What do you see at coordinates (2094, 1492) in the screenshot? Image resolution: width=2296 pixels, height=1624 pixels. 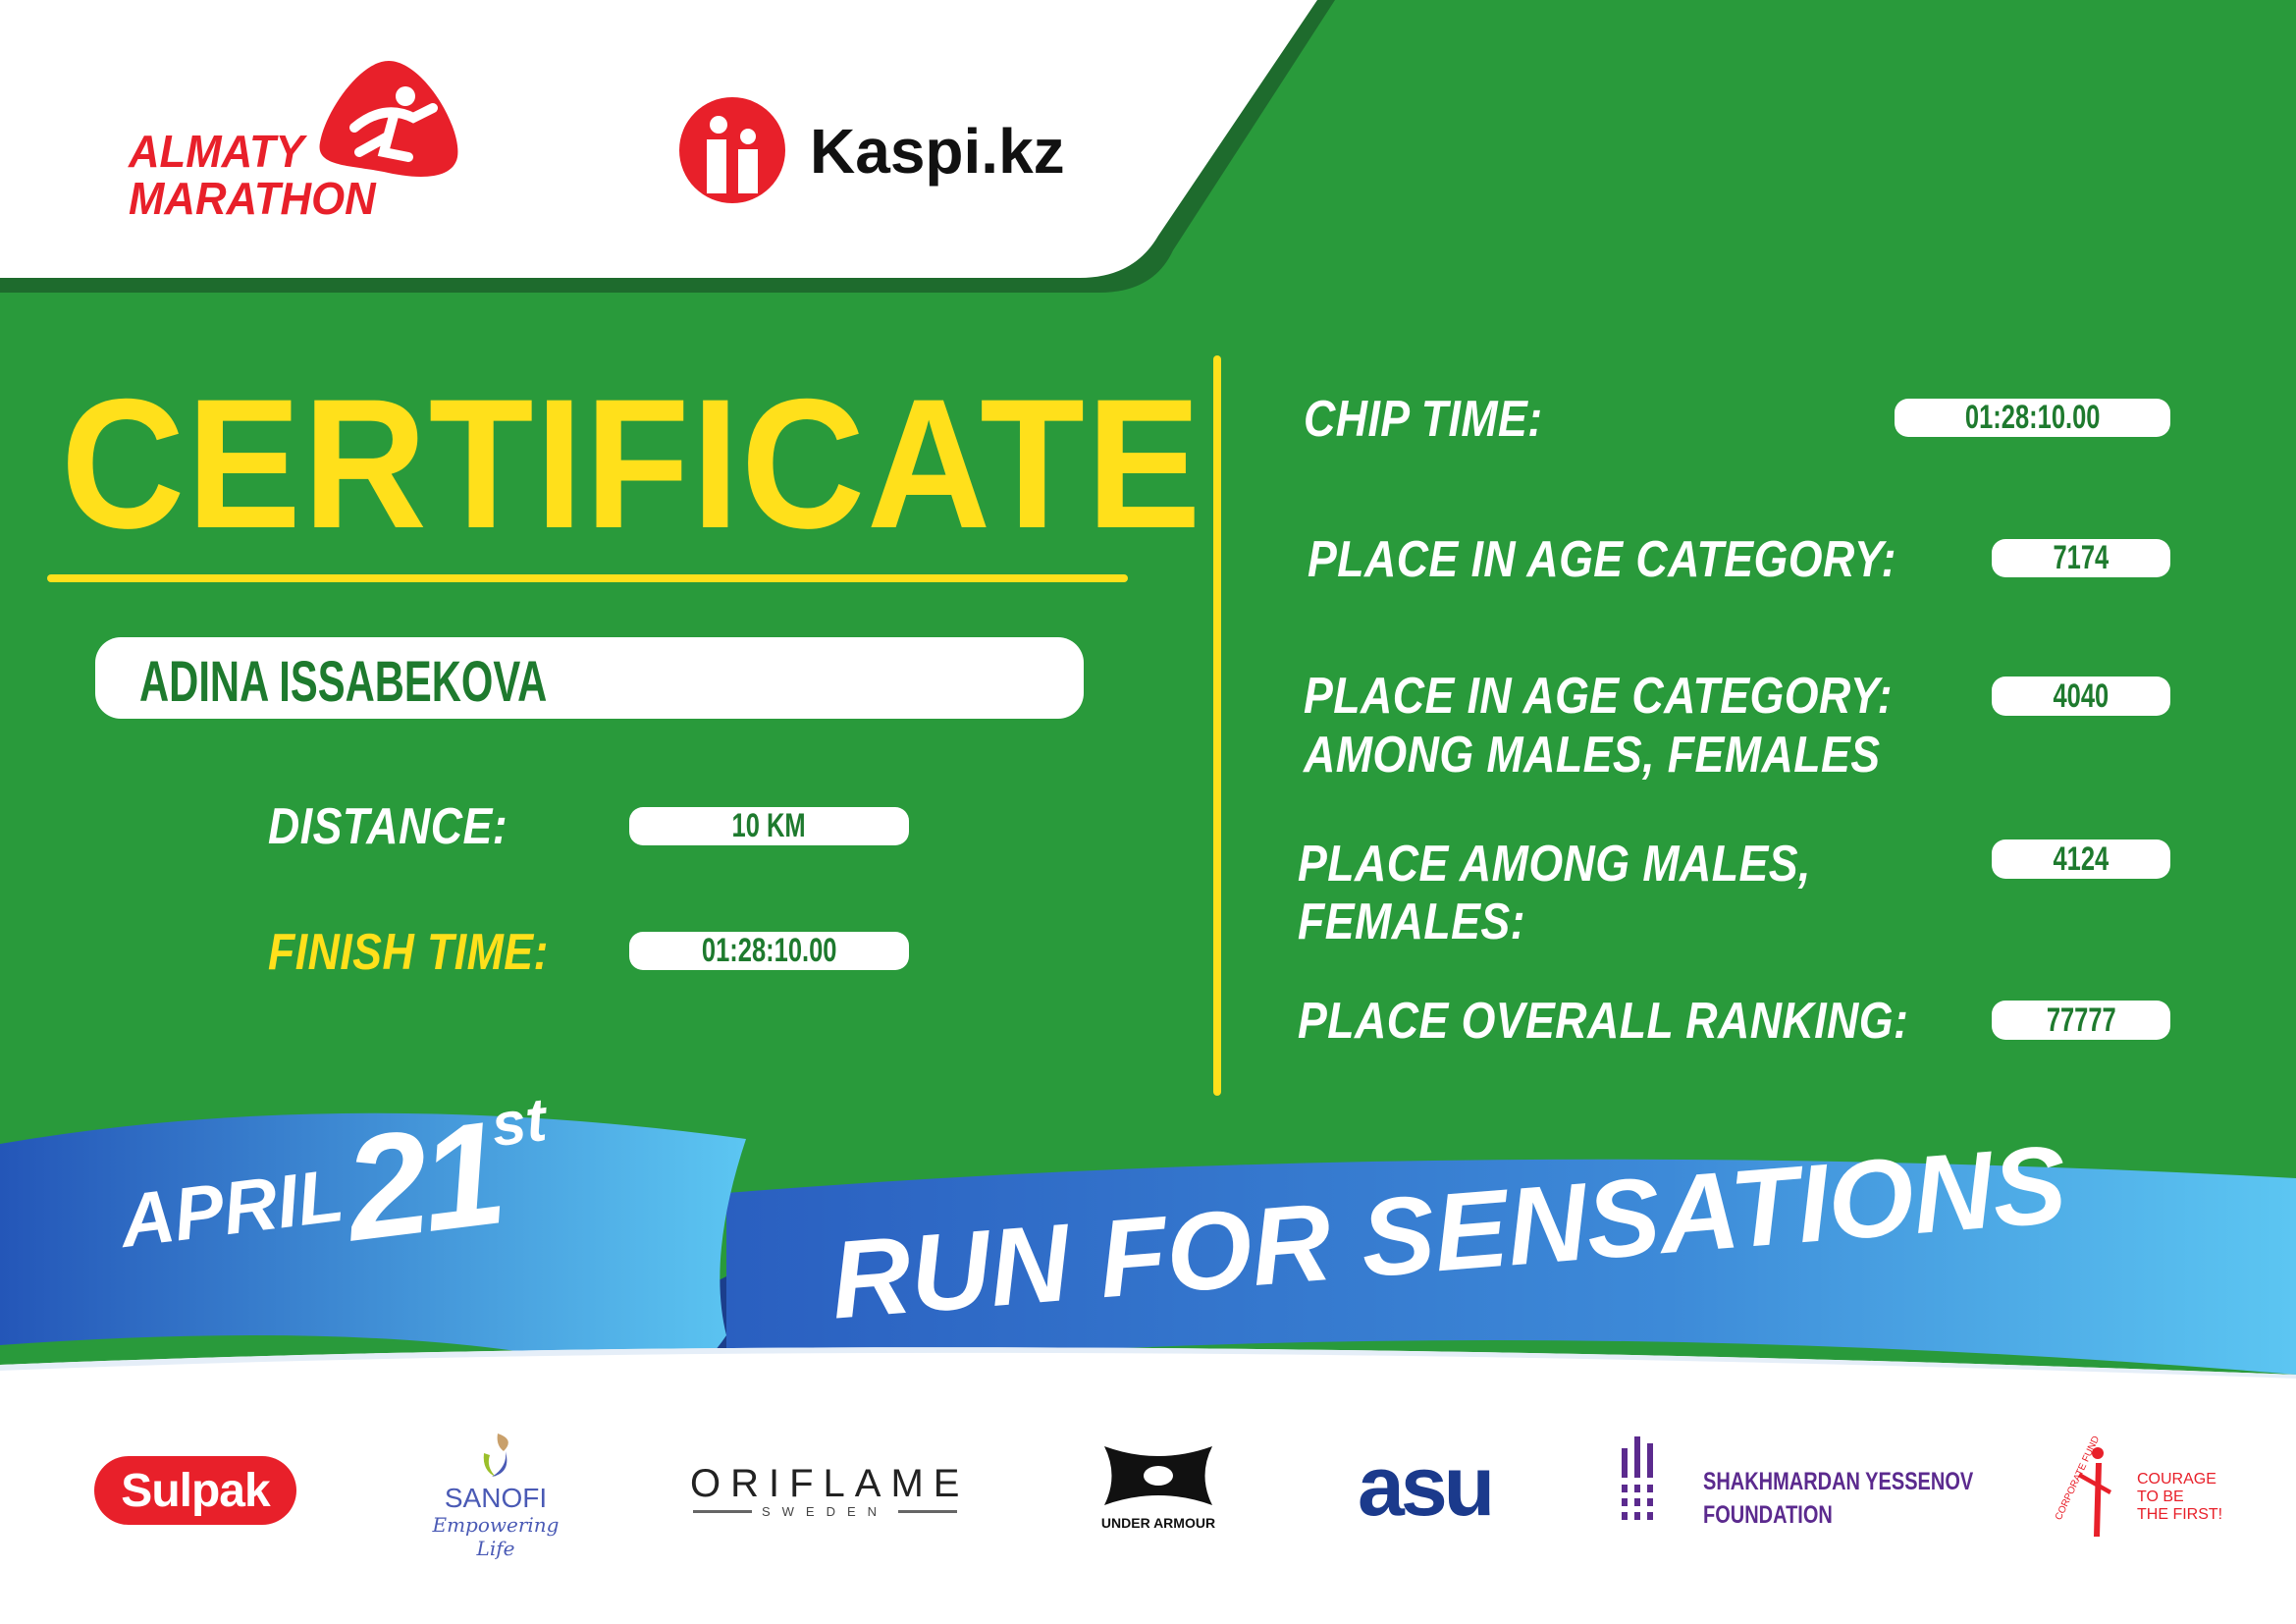 I see `courage-runner-icon` at bounding box center [2094, 1492].